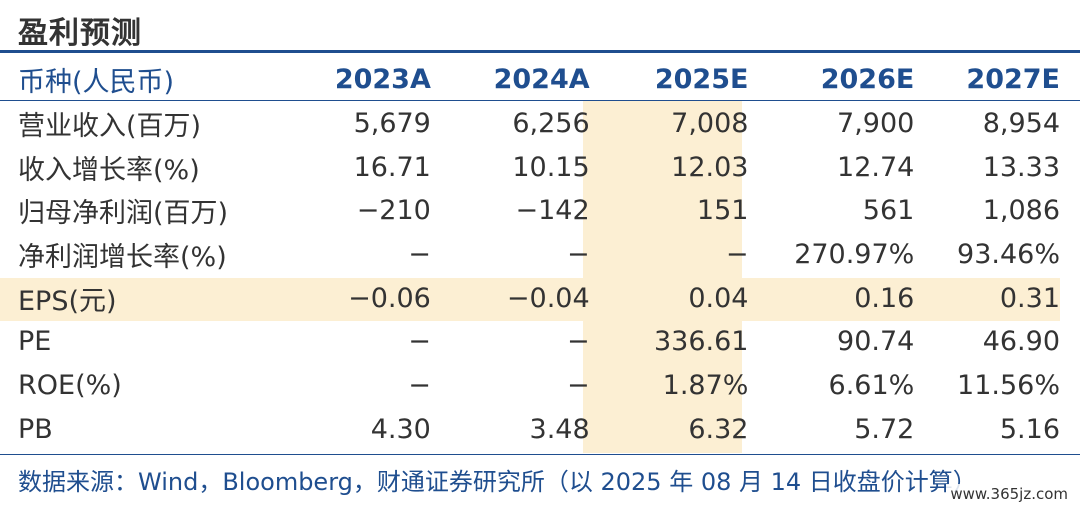 The width and height of the screenshot is (1080, 510). I want to click on table-row: 营业收入(百万) 5,679 6,256 7,008 7,900 8,954, so click(530, 124).